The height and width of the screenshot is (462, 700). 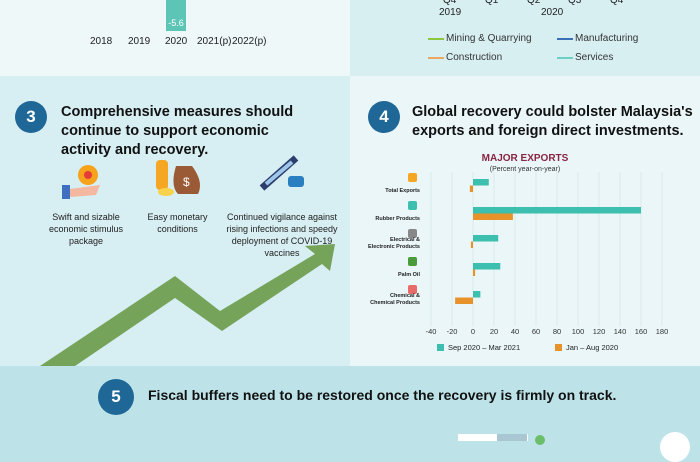 What do you see at coordinates (281, 173) in the screenshot?
I see `vaccine-mask-icon` at bounding box center [281, 173].